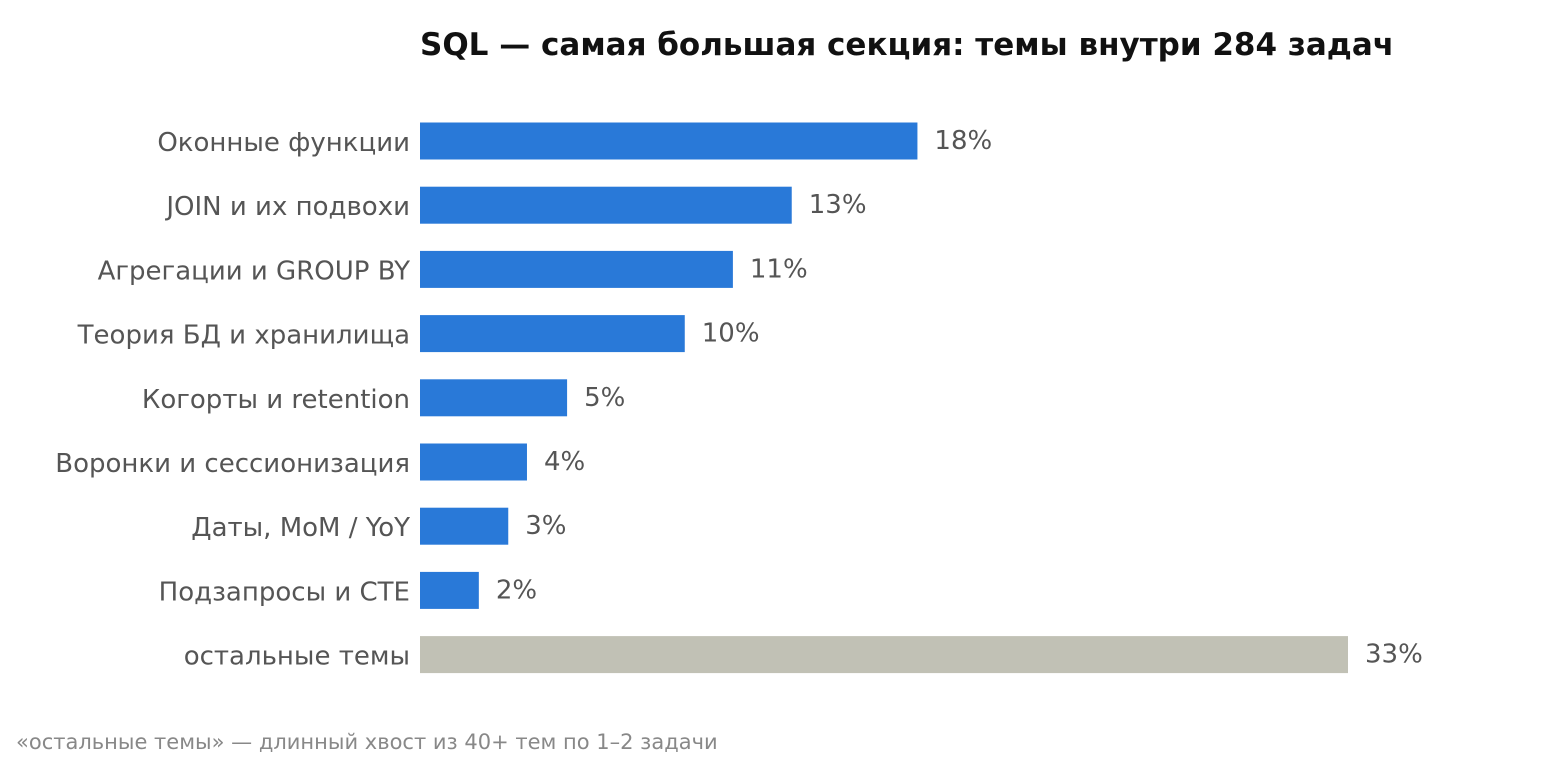  What do you see at coordinates (287, 207) in the screenshot?
I see `category-label: JOIN и их подвохи` at bounding box center [287, 207].